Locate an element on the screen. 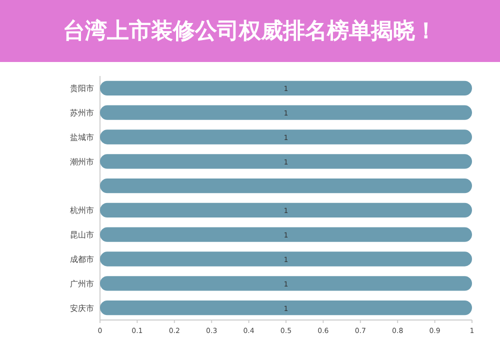 The height and width of the screenshot is (350, 500). chart-title: 台湾上市装修公司权威排名榜单揭晓！ is located at coordinates (250, 31).